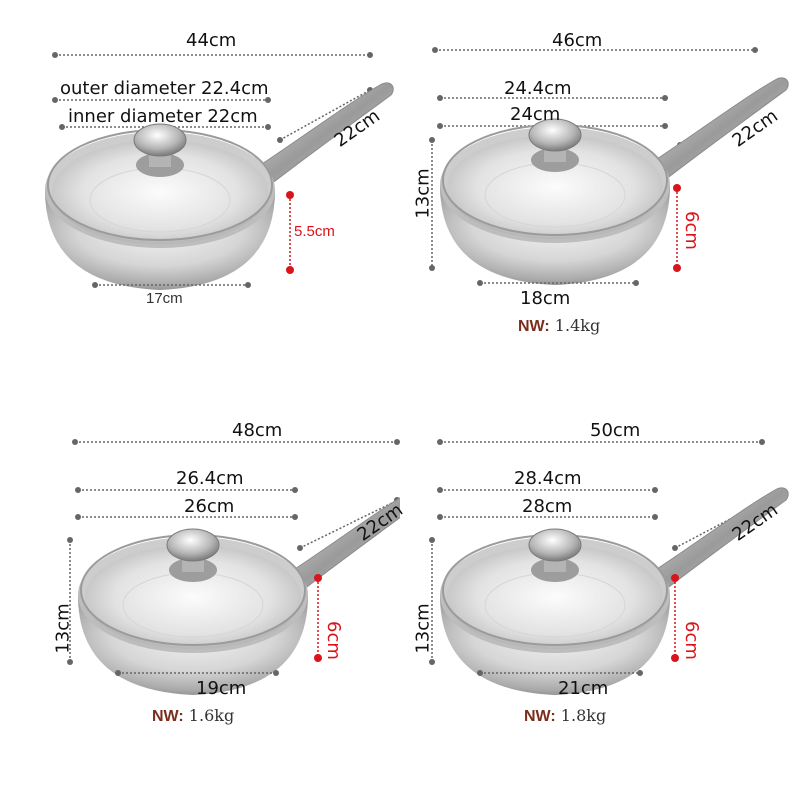 This screenshot has height=800, width=800. What do you see at coordinates (257, 430) in the screenshot?
I see `length-label: 48cm` at bounding box center [257, 430].